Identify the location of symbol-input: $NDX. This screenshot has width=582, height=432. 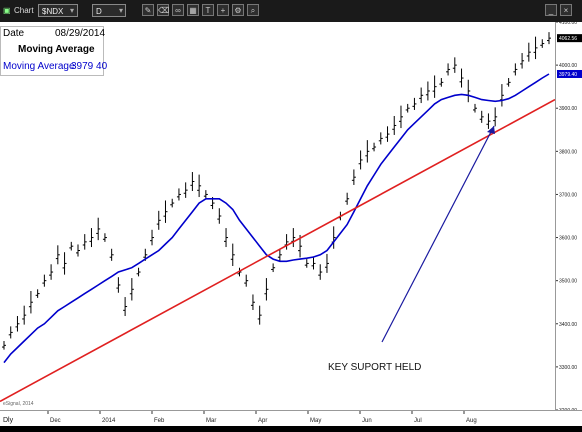
(58, 10).